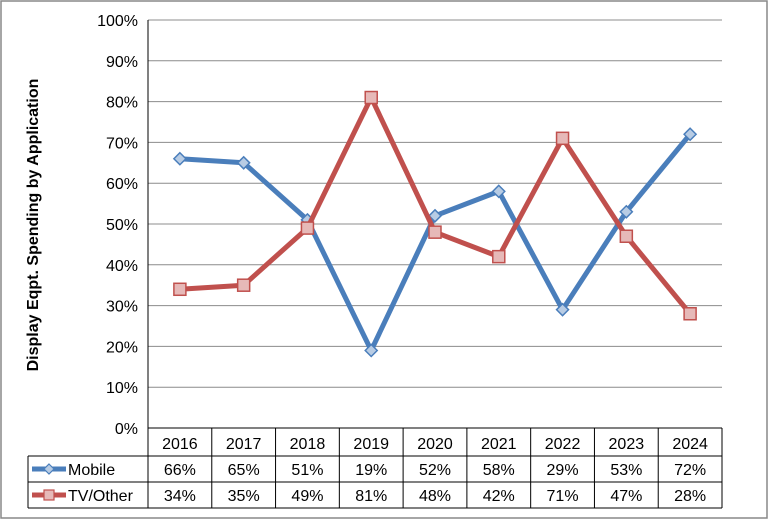 This screenshot has height=519, width=768. What do you see at coordinates (91, 470) in the screenshot?
I see `legend-series-name: Mobile` at bounding box center [91, 470].